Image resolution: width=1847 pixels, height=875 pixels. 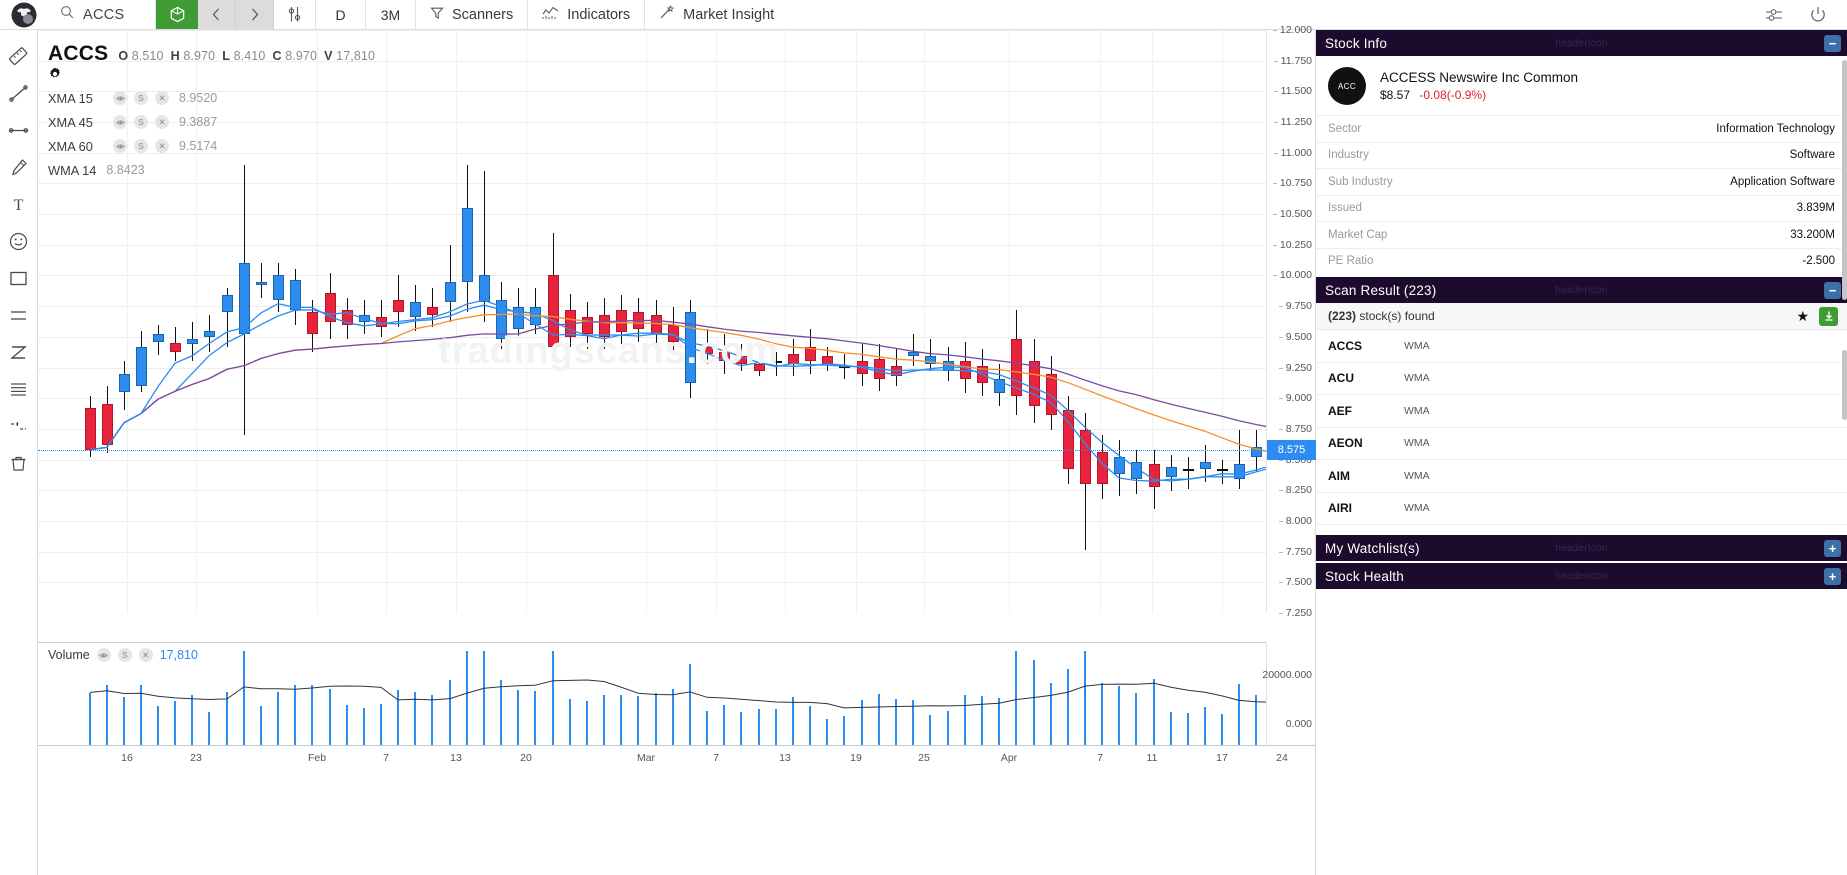 I want to click on scan-result-row: ACU WMA, so click(x=1581, y=379).